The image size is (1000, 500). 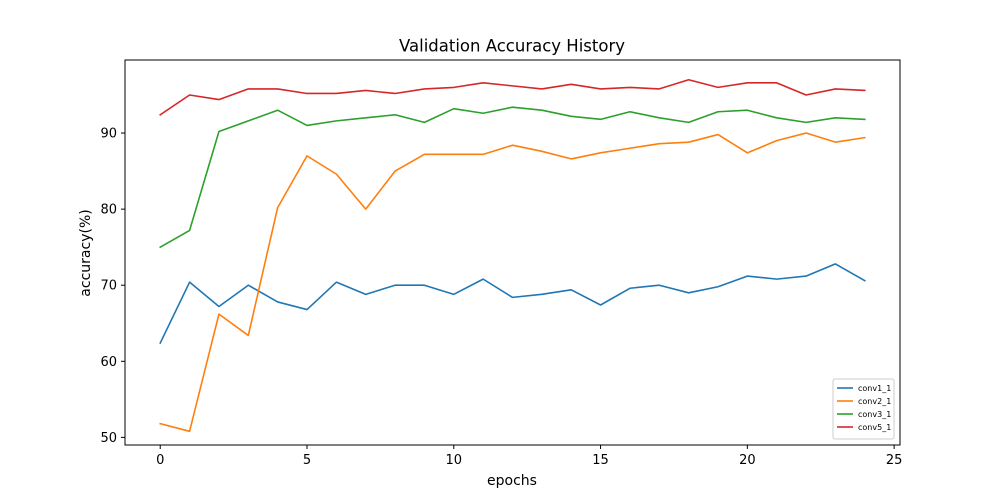 I want to click on y-tick-label: 70, so click(x=108, y=286).